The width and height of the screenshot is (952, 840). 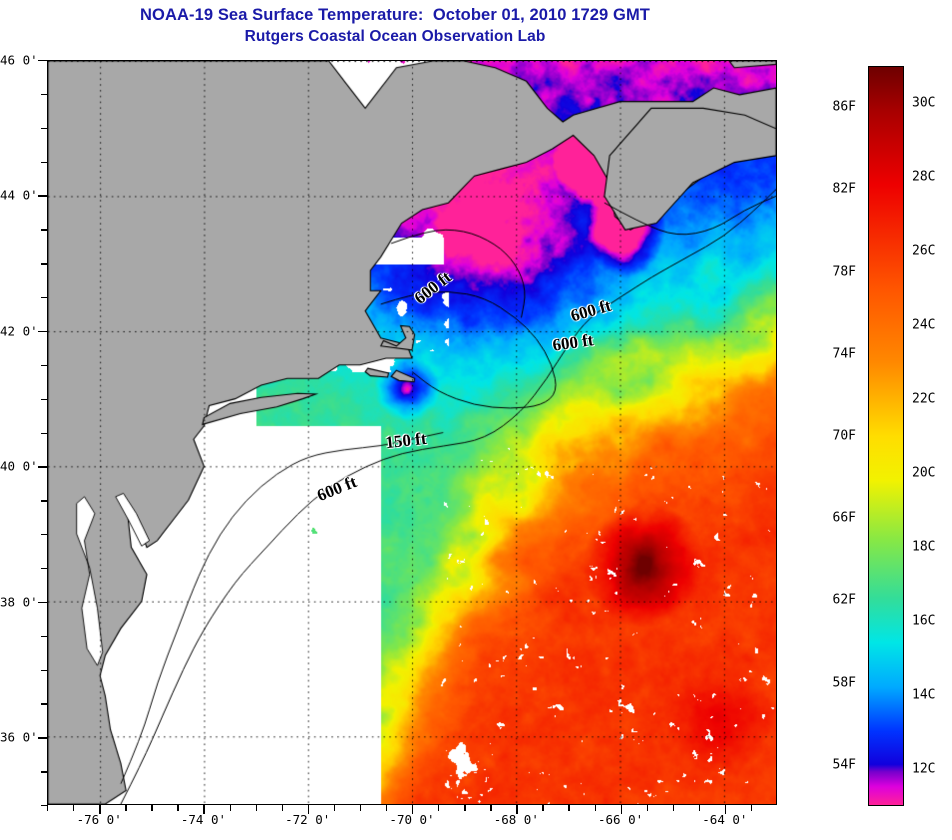 I want to click on colorbar-gradient, so click(x=886, y=436).